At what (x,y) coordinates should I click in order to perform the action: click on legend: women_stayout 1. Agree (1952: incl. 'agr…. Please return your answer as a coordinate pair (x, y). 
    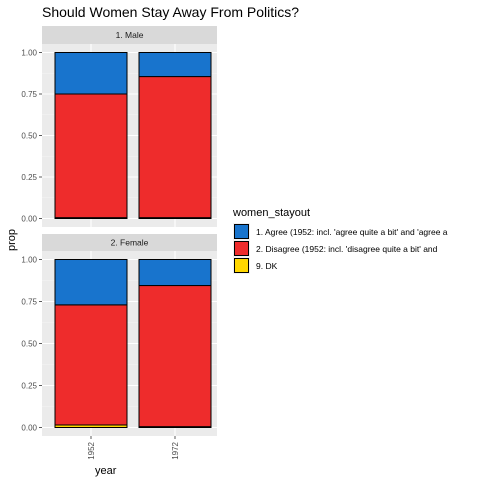
    Looking at the image, I should click on (340, 240).